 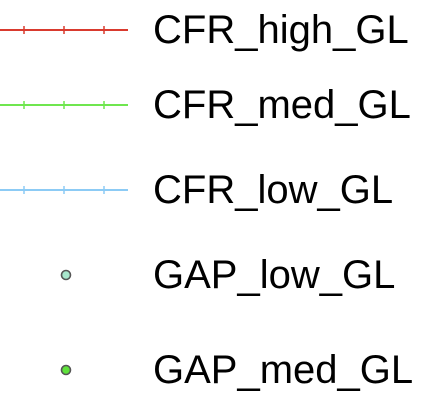 I want to click on legend-item-gap-low-gl: GAP_low_GL, so click(x=221, y=275).